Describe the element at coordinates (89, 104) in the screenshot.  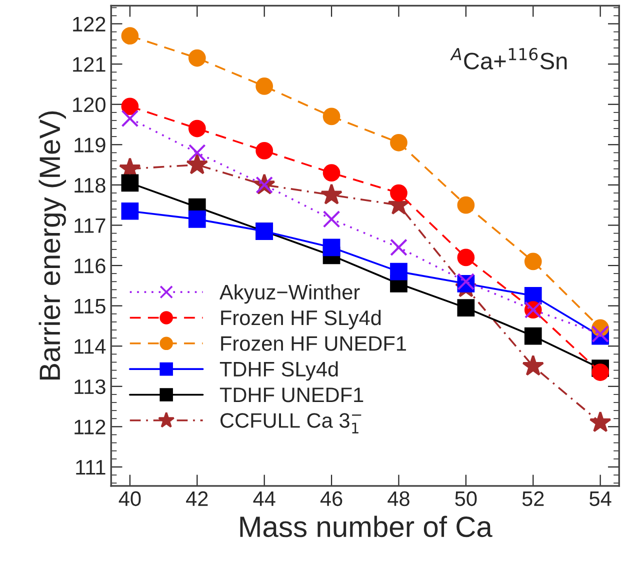
I see `y-tick-label: 120` at that location.